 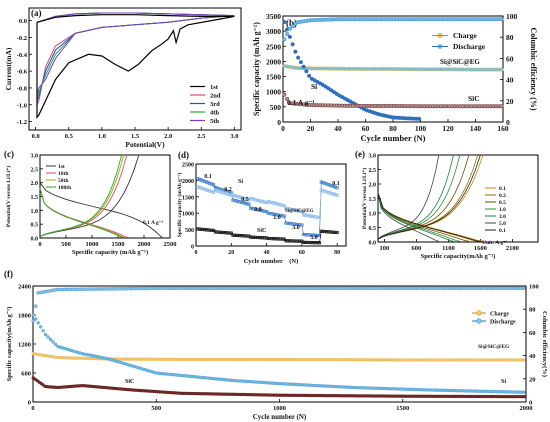 What do you see at coordinates (510, 58) in the screenshot?
I see `b-y2tick-label: 60` at bounding box center [510, 58].